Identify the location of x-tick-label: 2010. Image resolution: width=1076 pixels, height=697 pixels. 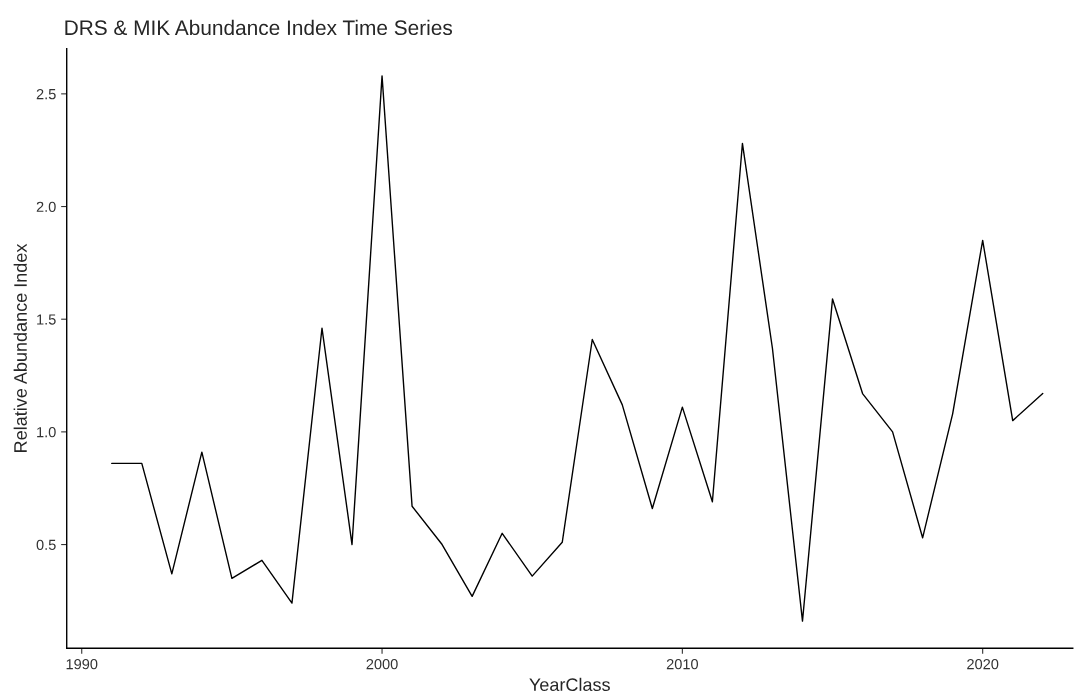
(682, 664).